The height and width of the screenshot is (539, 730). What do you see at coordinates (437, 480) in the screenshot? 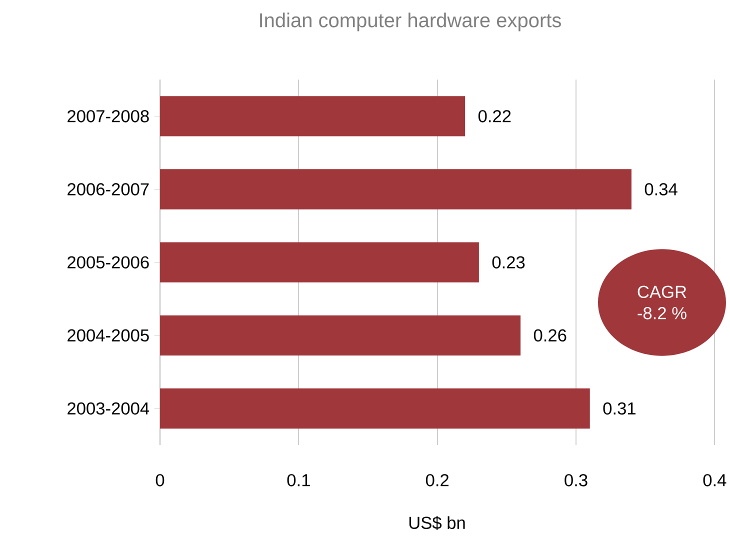
I see `x-tick-label: 0.2` at bounding box center [437, 480].